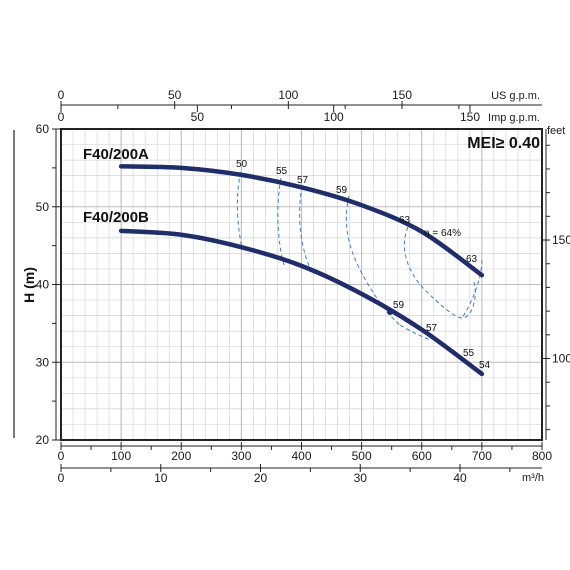 The width and height of the screenshot is (570, 570). Describe the element at coordinates (556, 131) in the screenshot. I see `feet-unit: feet` at that location.